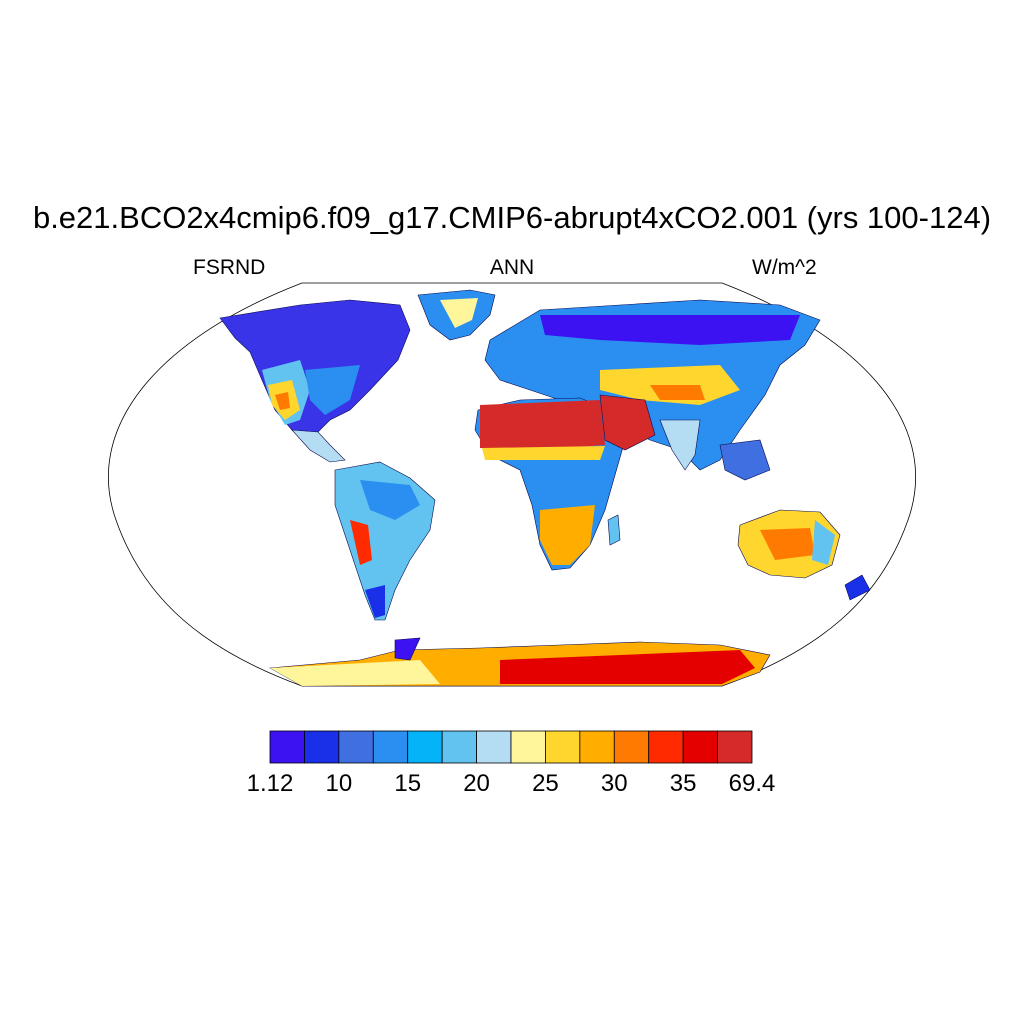 The image size is (1024, 1024). I want to click on region-antarctic-peninsula, so click(407, 649).